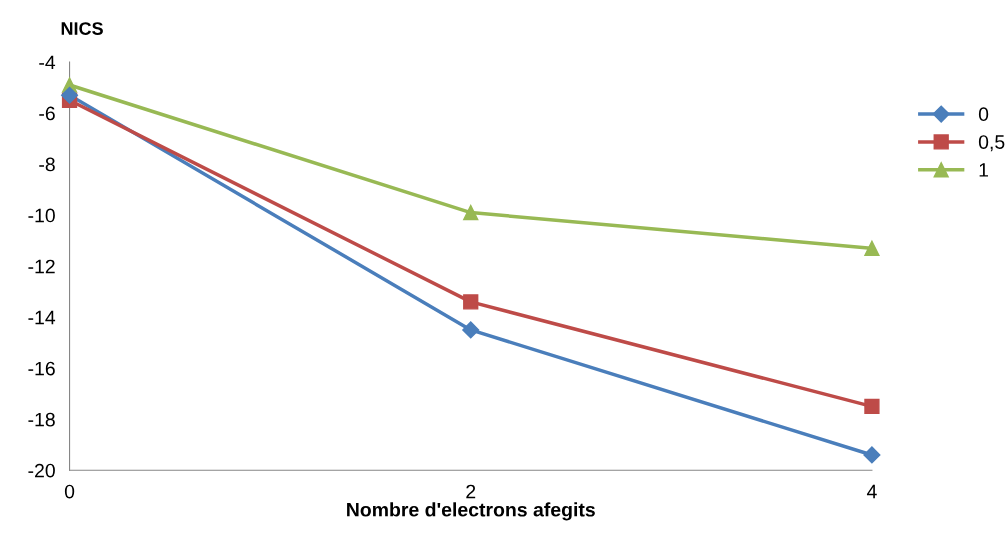 The image size is (1008, 535). What do you see at coordinates (41, 419) in the screenshot?
I see `y-tick-label: -18` at bounding box center [41, 419].